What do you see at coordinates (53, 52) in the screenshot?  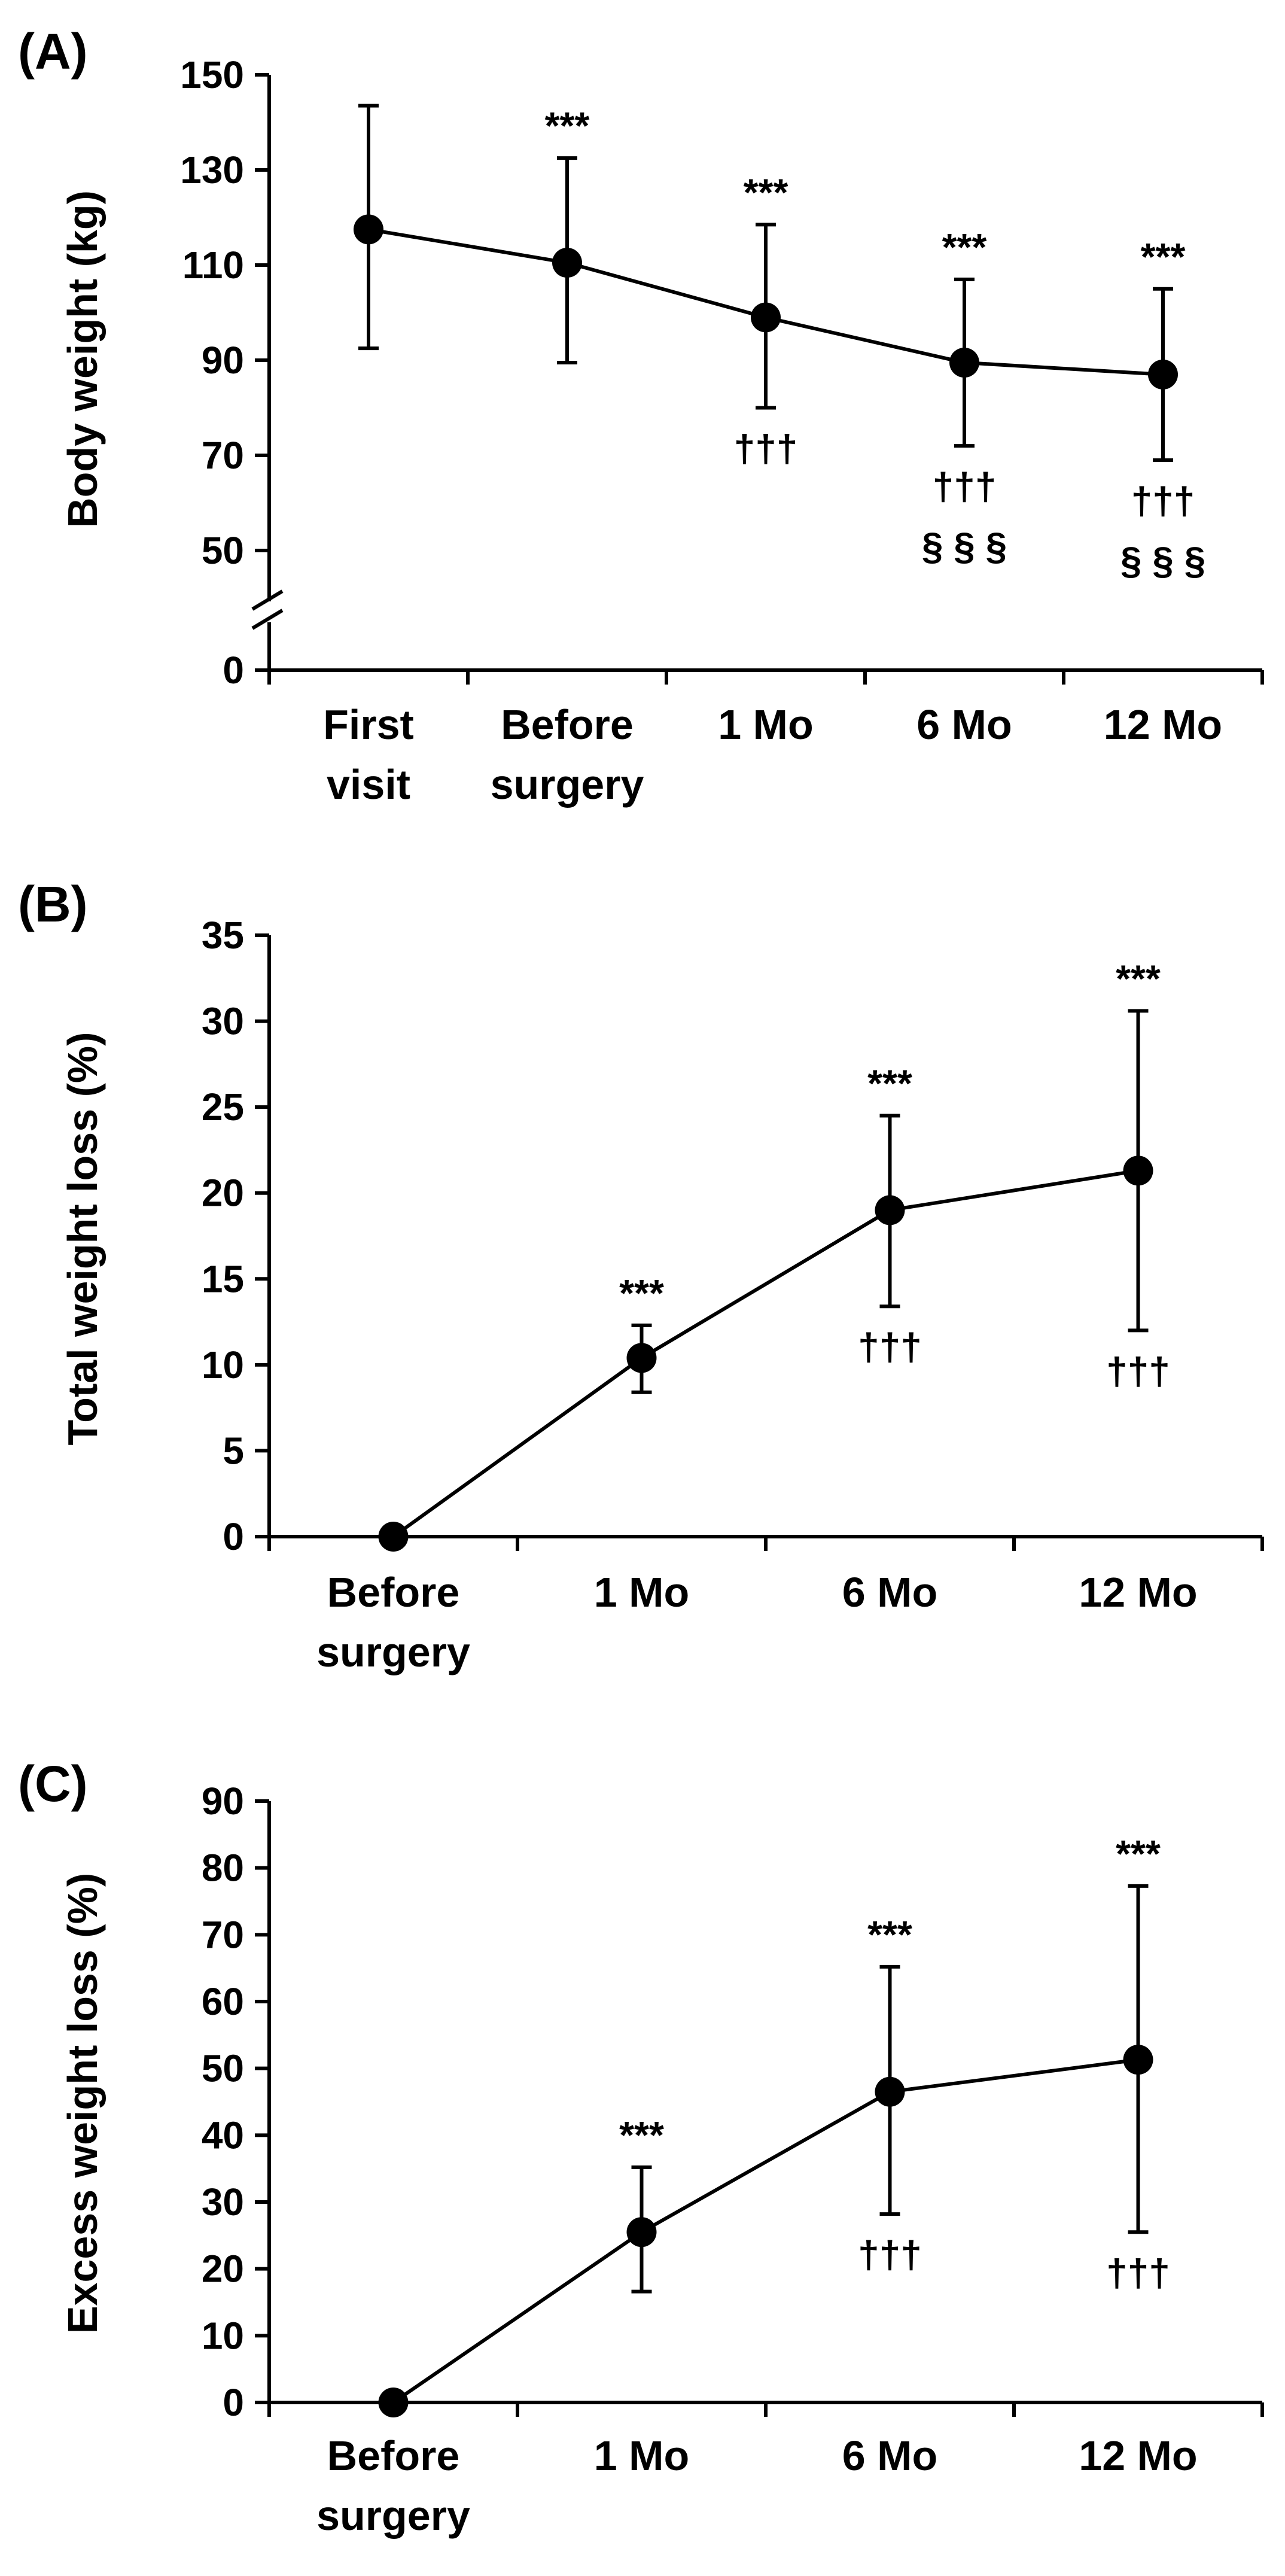 I see `panel-label-a: (A)` at bounding box center [53, 52].